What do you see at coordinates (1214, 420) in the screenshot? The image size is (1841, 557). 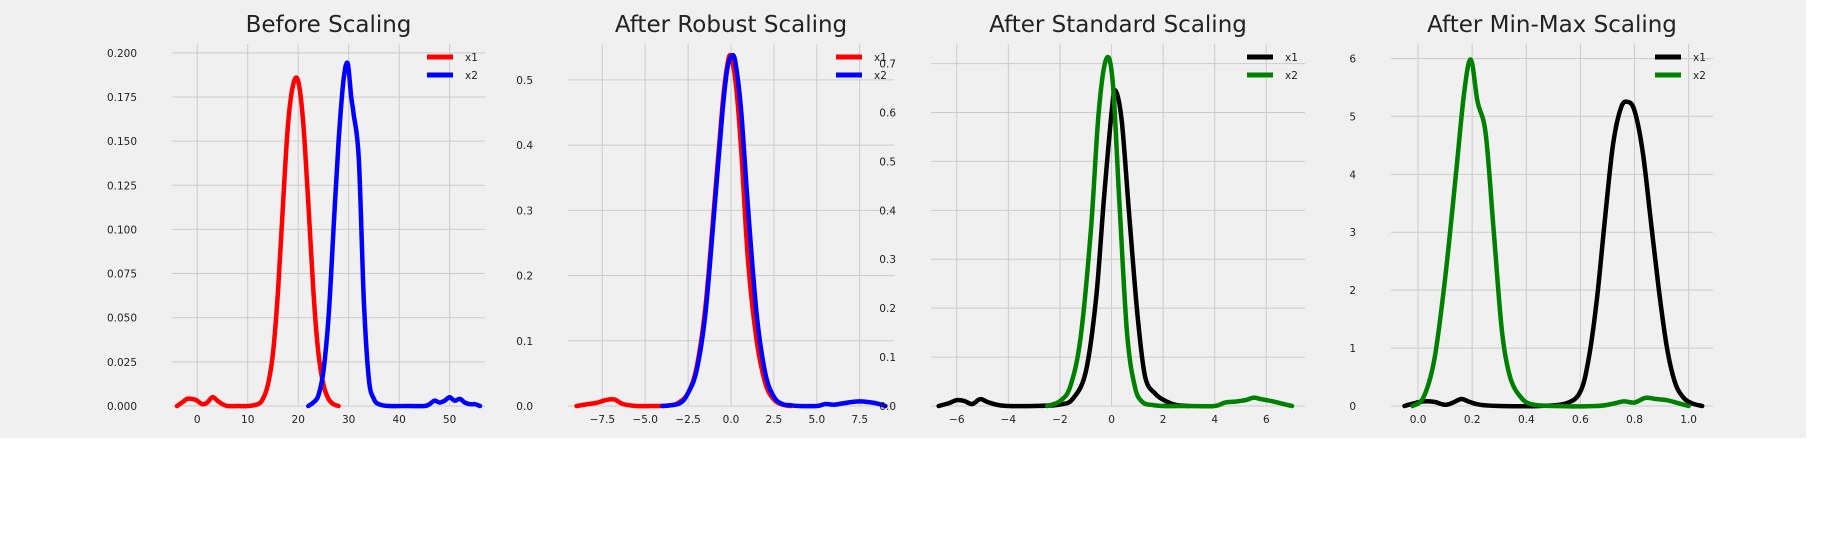 I see `x-tick-label: 4` at bounding box center [1214, 420].